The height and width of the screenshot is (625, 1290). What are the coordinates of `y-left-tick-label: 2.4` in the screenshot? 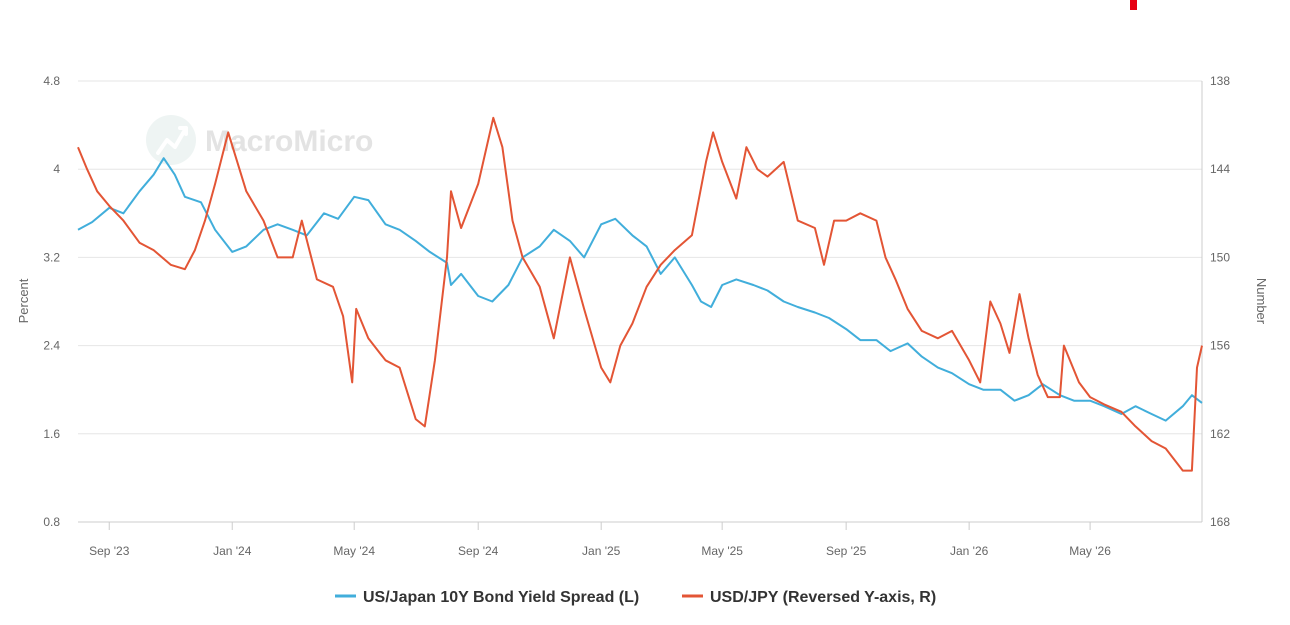 It's located at (51, 346).